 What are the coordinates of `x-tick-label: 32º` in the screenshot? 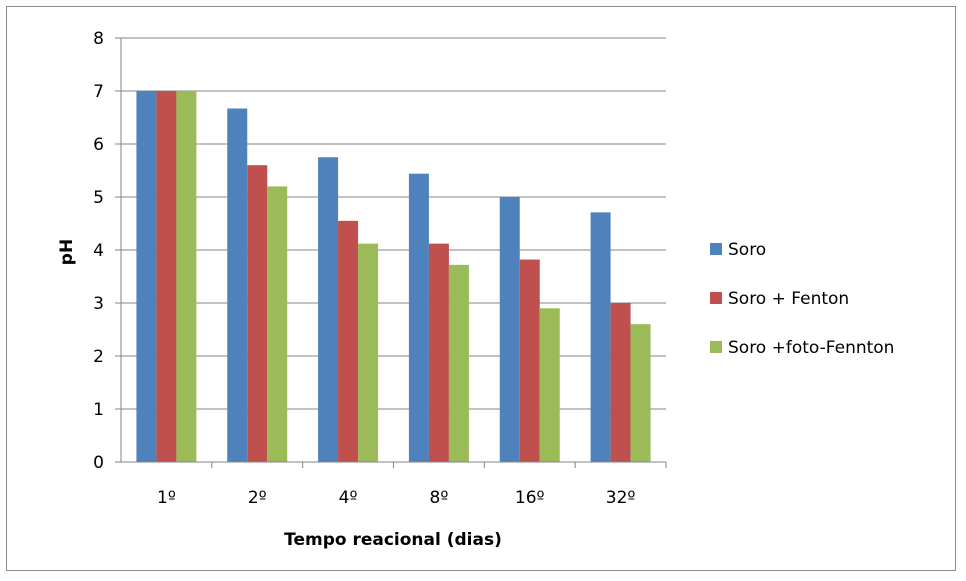 It's located at (621, 498).